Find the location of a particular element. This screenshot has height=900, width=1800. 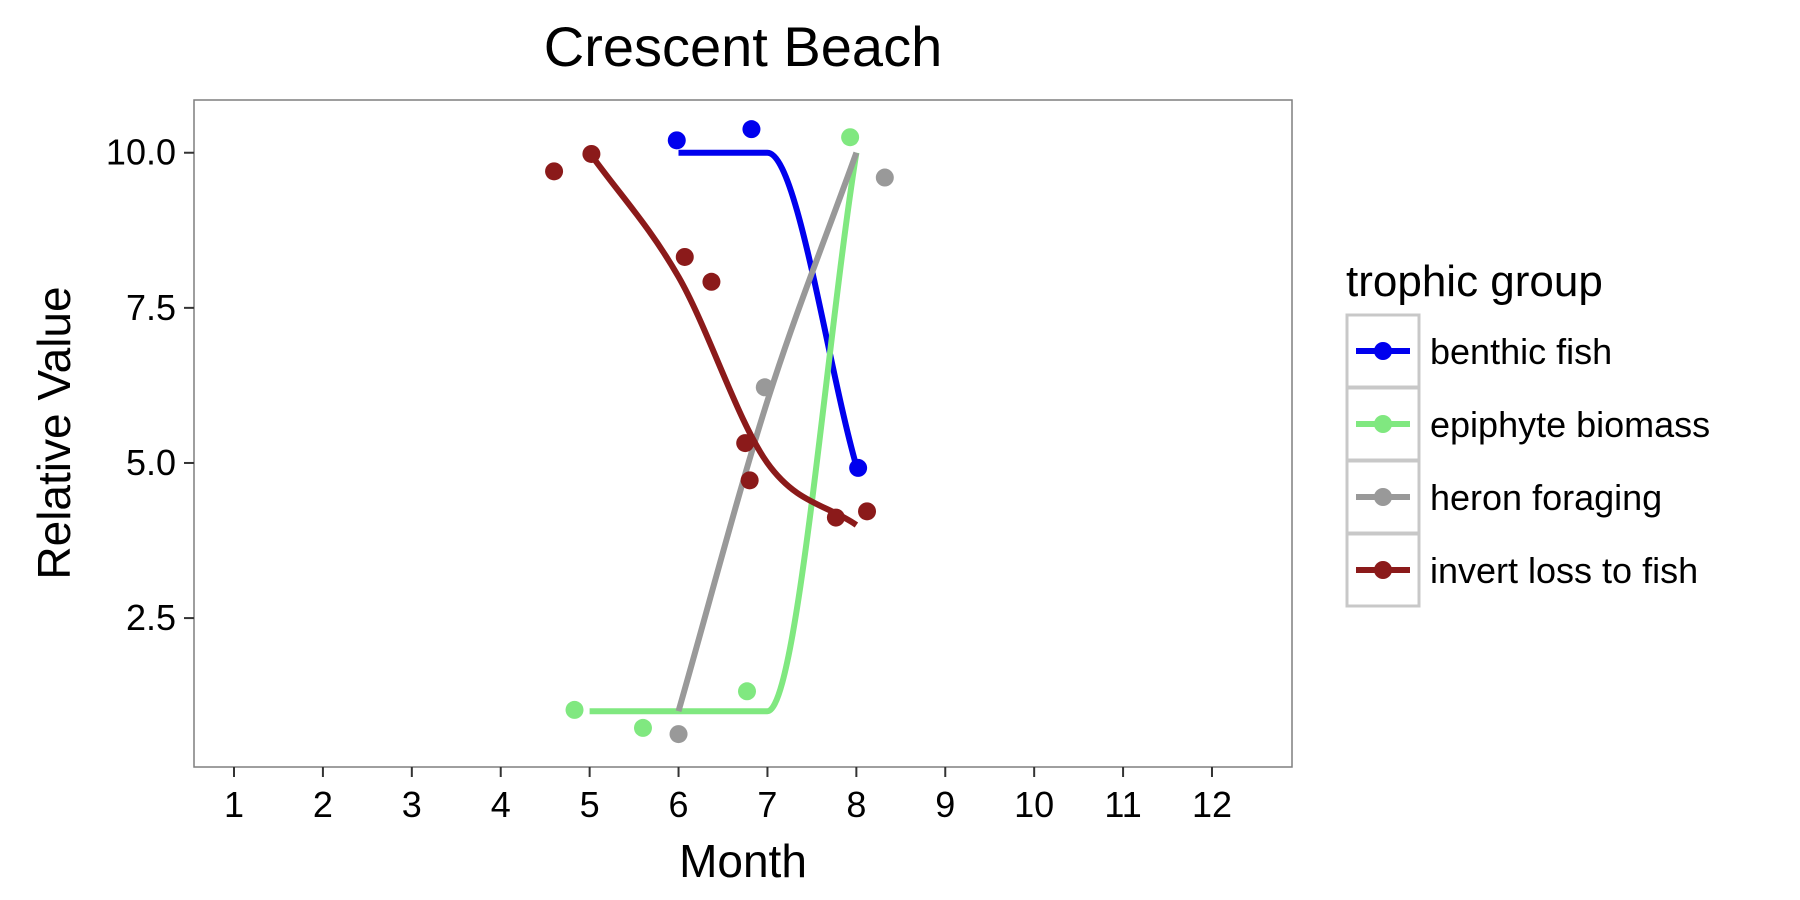

legend-item: benthic fish is located at coordinates (1478, 351).